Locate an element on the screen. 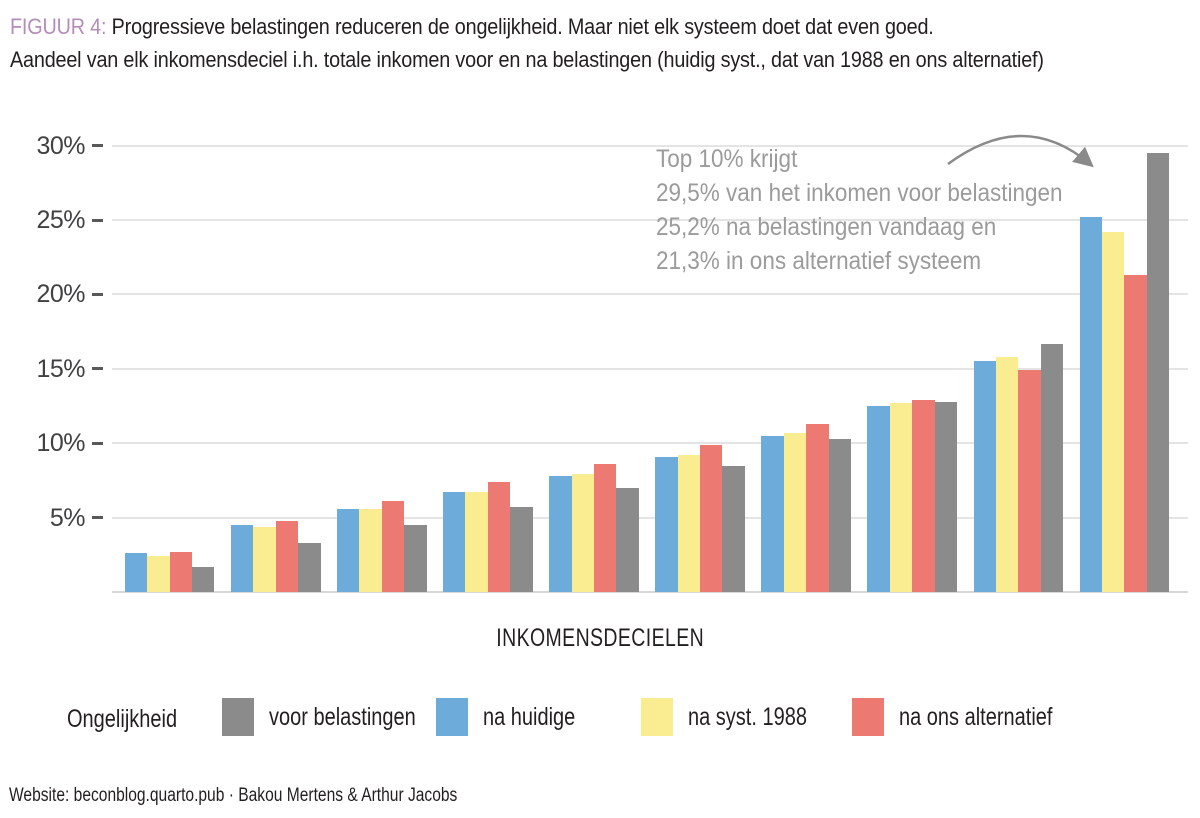 The height and width of the screenshot is (818, 1200). figure-number-label: FIGUUR 4: is located at coordinates (58, 26).